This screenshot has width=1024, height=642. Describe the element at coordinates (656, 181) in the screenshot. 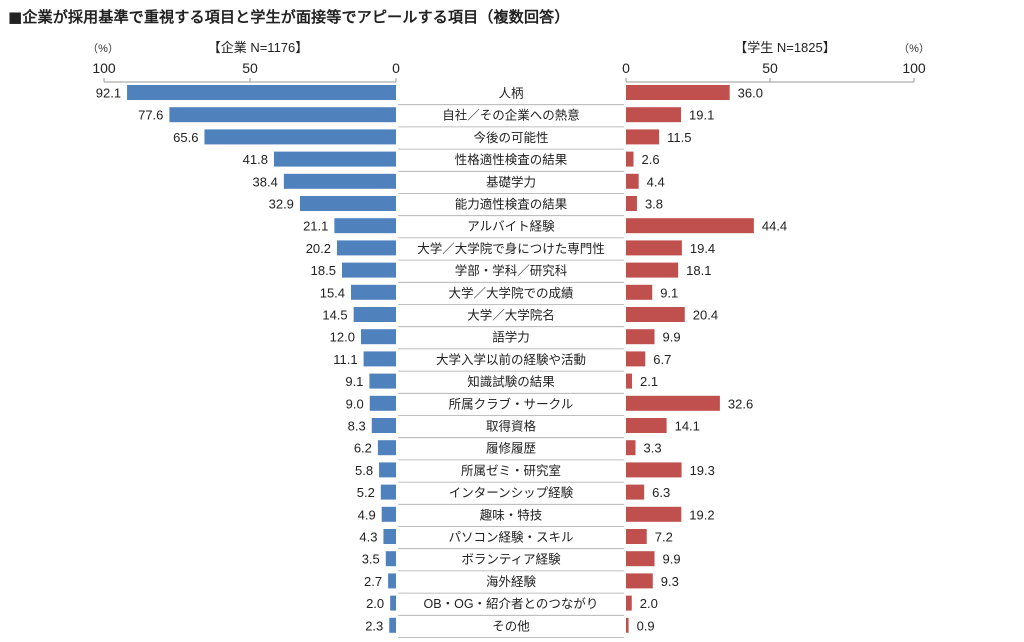

I see `student-value-label: 4.4` at that location.